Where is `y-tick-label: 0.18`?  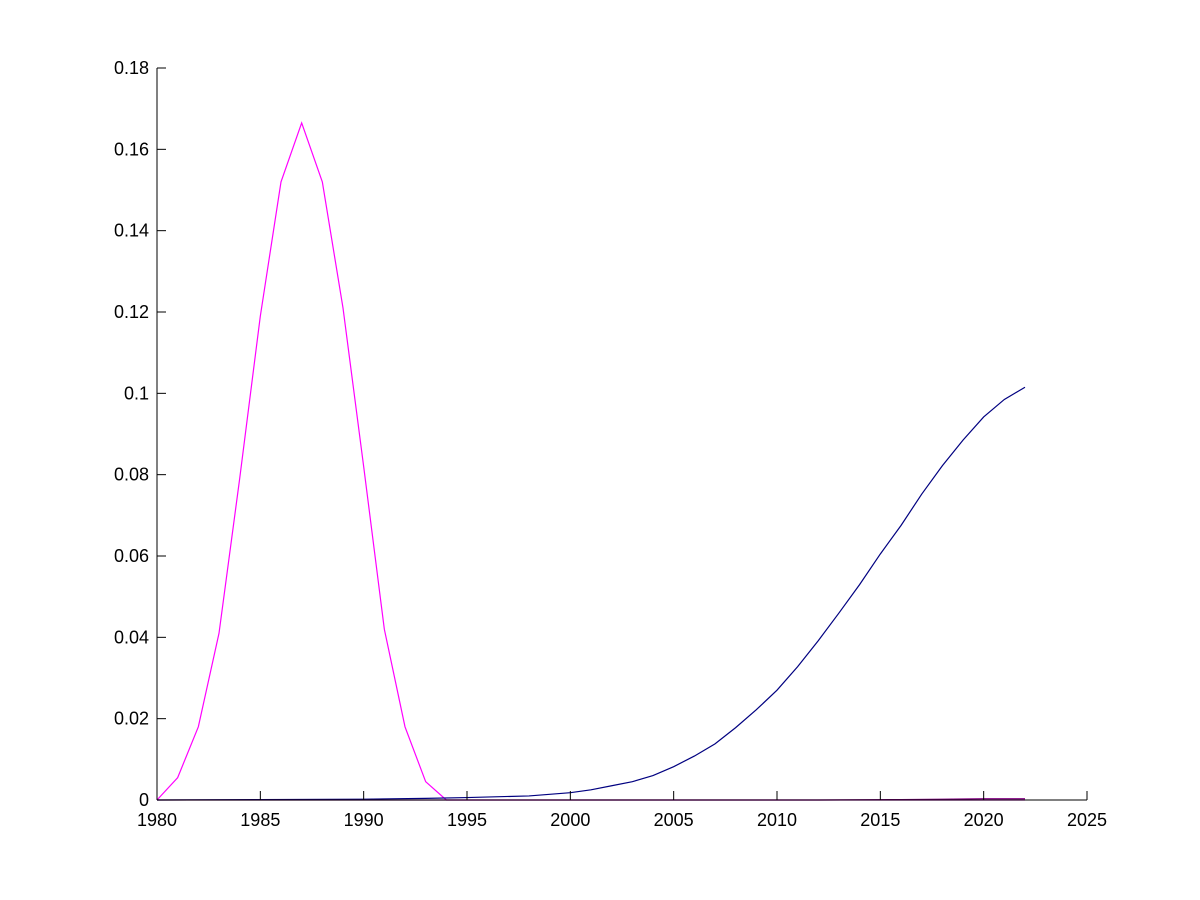 y-tick-label: 0.18 is located at coordinates (131, 68).